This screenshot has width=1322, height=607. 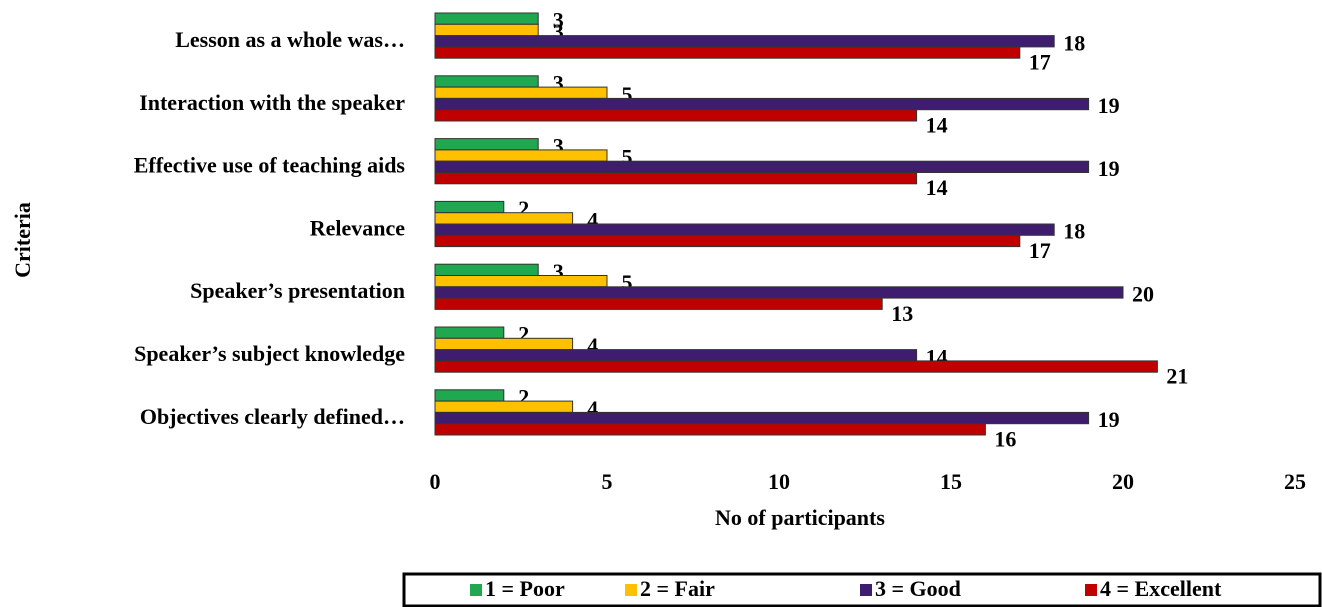 I want to click on legend-label: 1 = Poor, so click(x=525, y=588).